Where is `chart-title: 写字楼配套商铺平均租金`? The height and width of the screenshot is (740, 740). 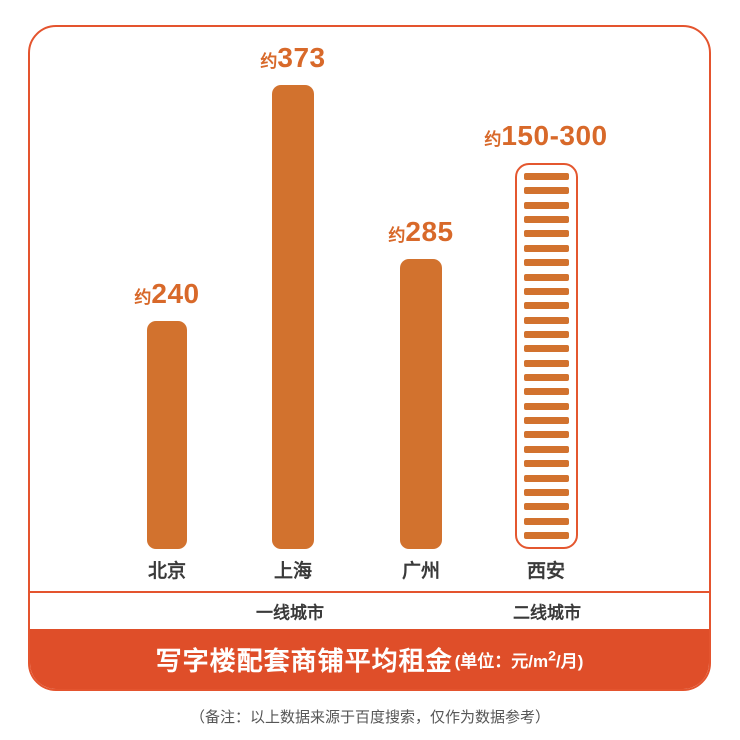 chart-title: 写字楼配套商铺平均租金 is located at coordinates (304, 660).